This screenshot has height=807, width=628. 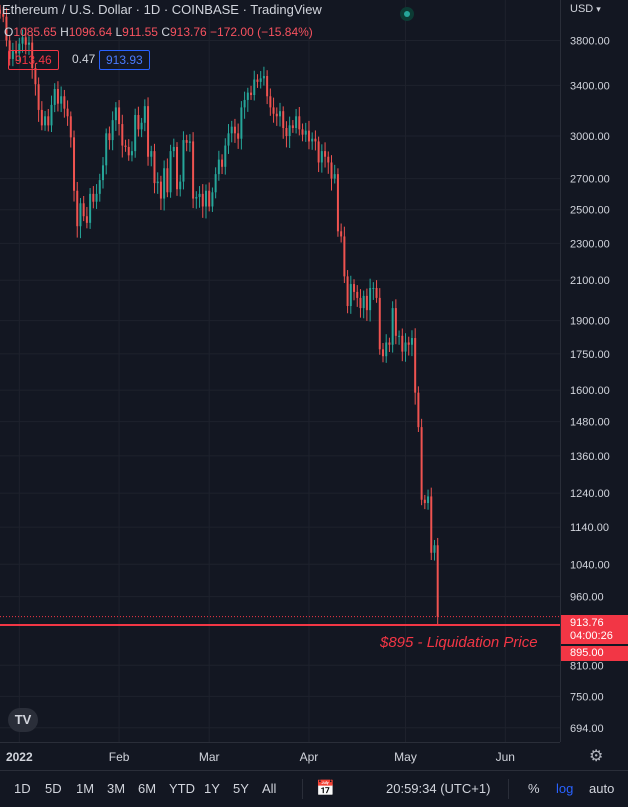 I want to click on range-button-1m: 1M, so click(x=85, y=788).